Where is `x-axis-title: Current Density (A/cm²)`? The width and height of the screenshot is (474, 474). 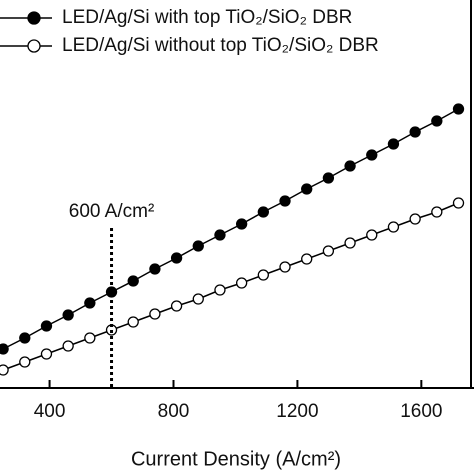 x-axis-title: Current Density (A/cm²) is located at coordinates (236, 459).